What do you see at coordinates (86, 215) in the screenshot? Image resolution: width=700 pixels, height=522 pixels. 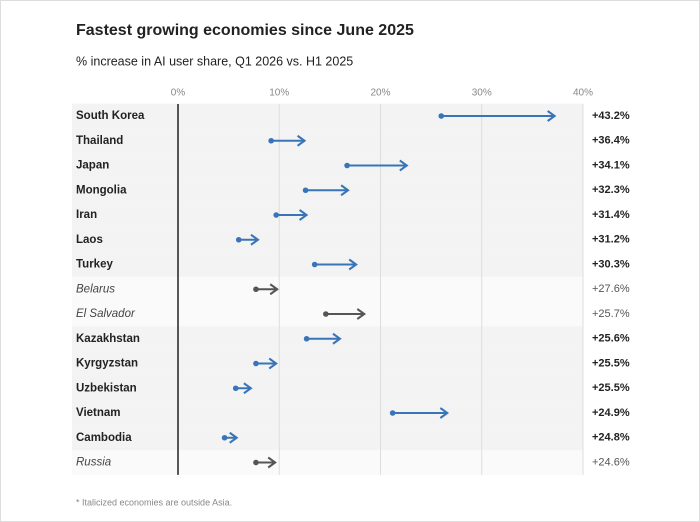 I see `row-label: Iran` at bounding box center [86, 215].